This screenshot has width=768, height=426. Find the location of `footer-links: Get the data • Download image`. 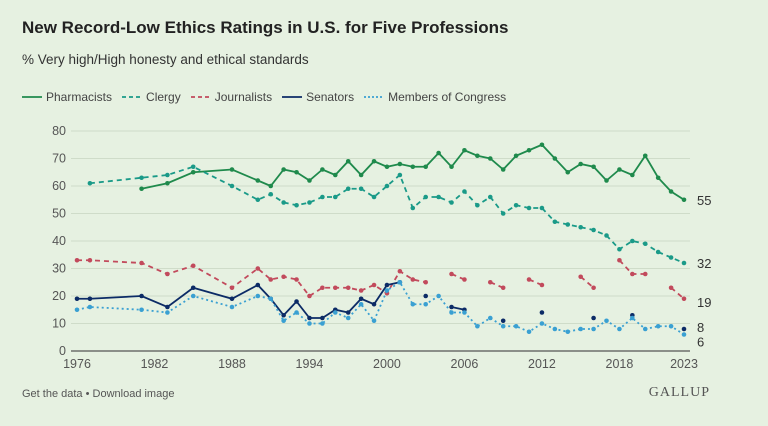

footer-links: Get the data • Download image is located at coordinates (98, 394).